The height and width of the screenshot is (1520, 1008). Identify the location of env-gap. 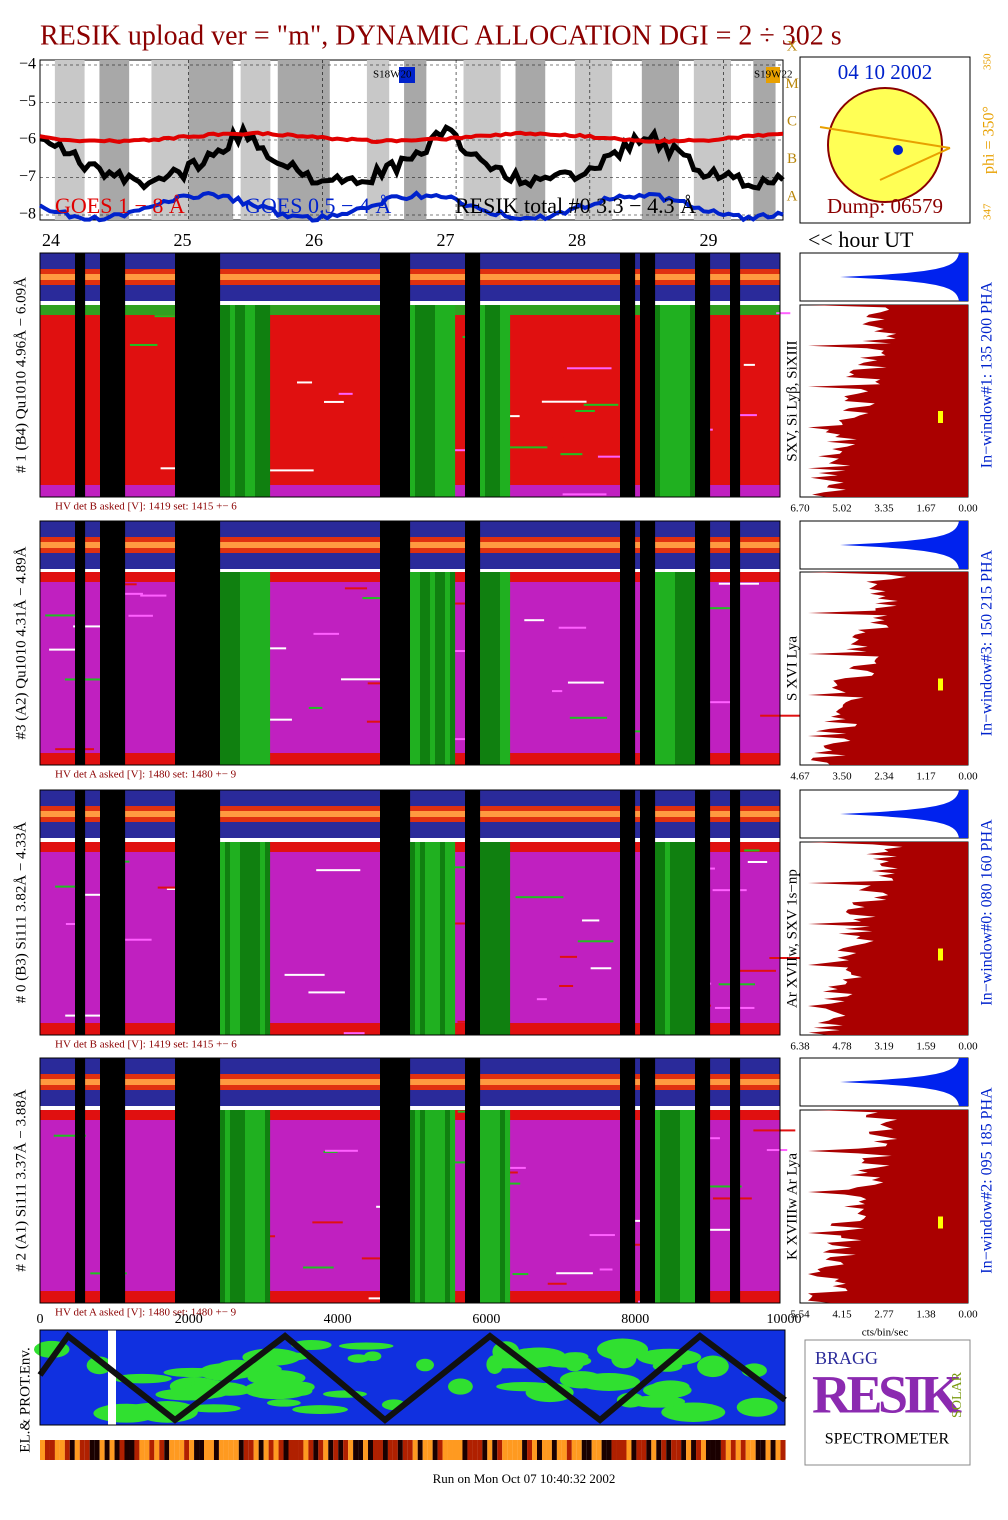
(112, 1377).